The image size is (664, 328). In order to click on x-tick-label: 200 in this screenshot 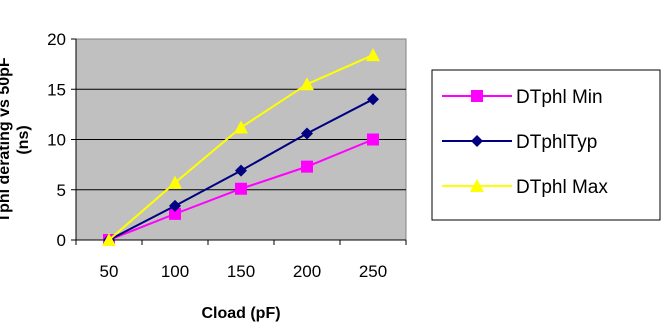, I will do `click(307, 271)`.